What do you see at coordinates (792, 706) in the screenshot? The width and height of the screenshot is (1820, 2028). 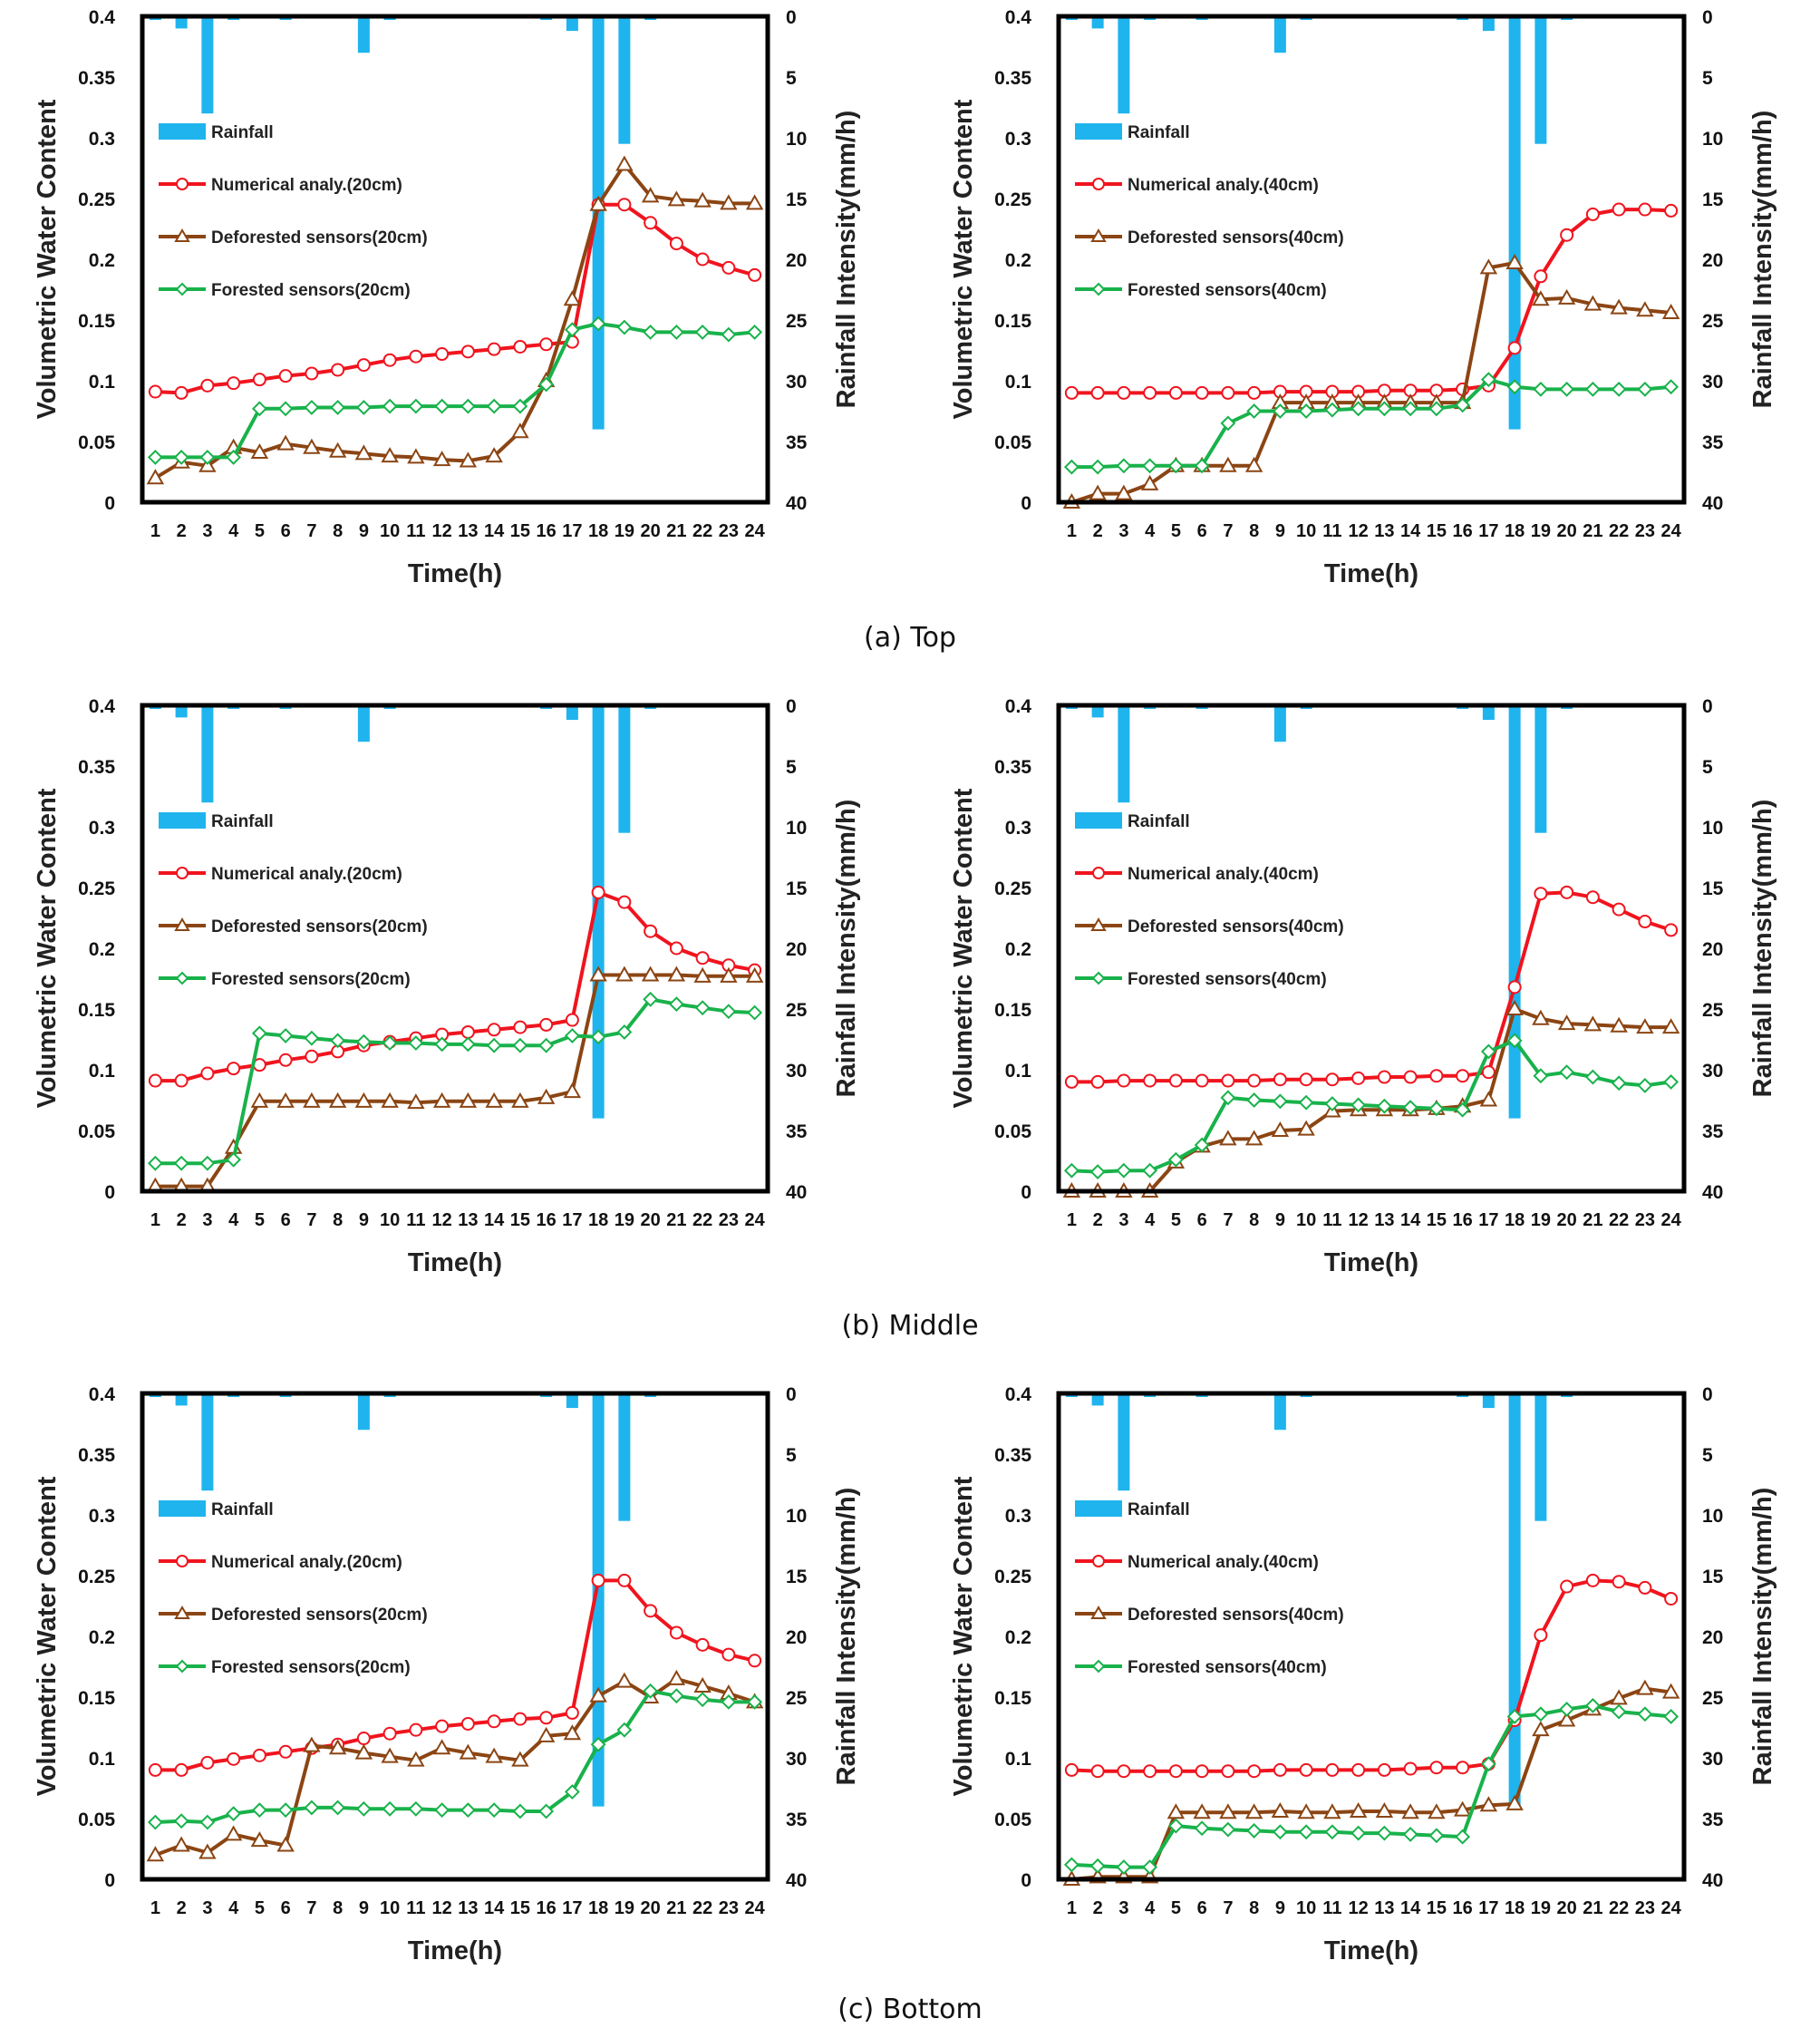 I see `y2-tick-label: 0` at bounding box center [792, 706].